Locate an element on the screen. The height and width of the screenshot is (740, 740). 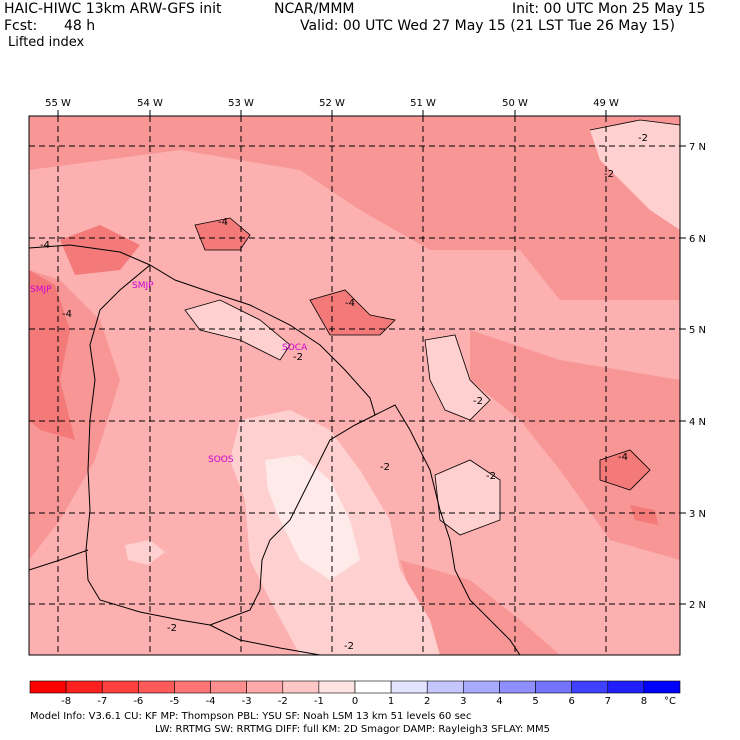
field-zone-m4-a is located at coordinates (222, 234).